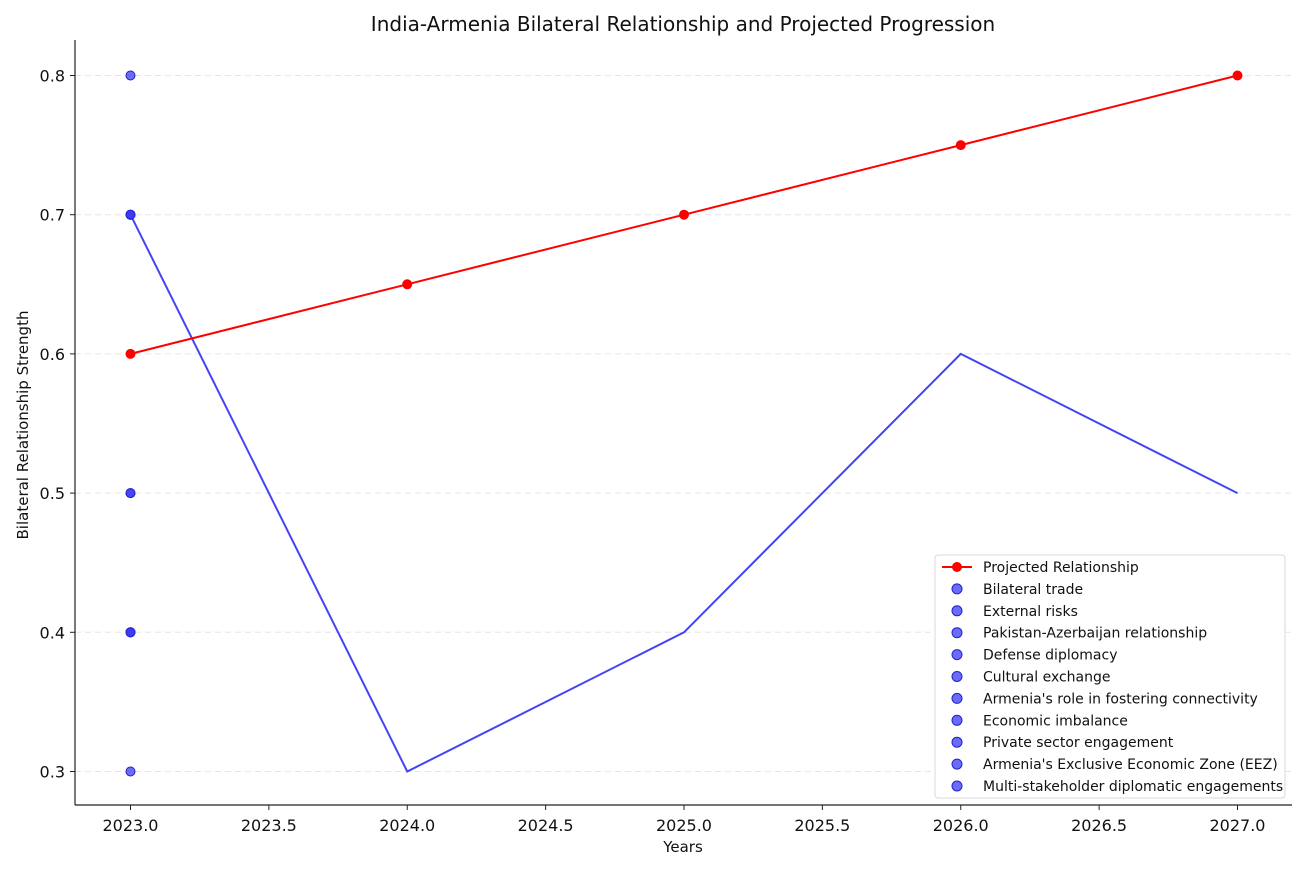  I want to click on legend-label: External risks, so click(1030, 612).